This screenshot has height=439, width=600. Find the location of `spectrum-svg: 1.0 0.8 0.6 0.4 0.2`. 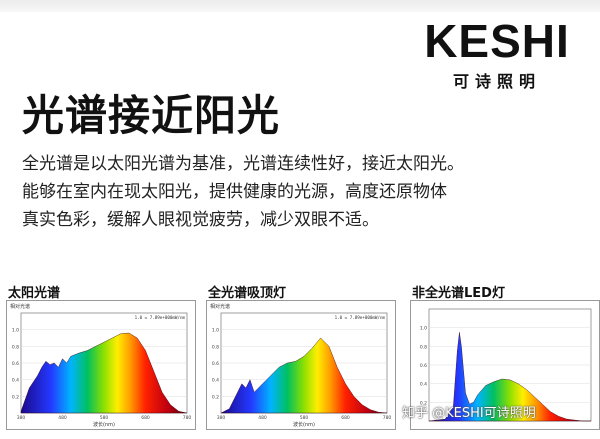

spectrum-svg: 1.0 0.8 0.6 0.4 0.2 is located at coordinates (506, 365).